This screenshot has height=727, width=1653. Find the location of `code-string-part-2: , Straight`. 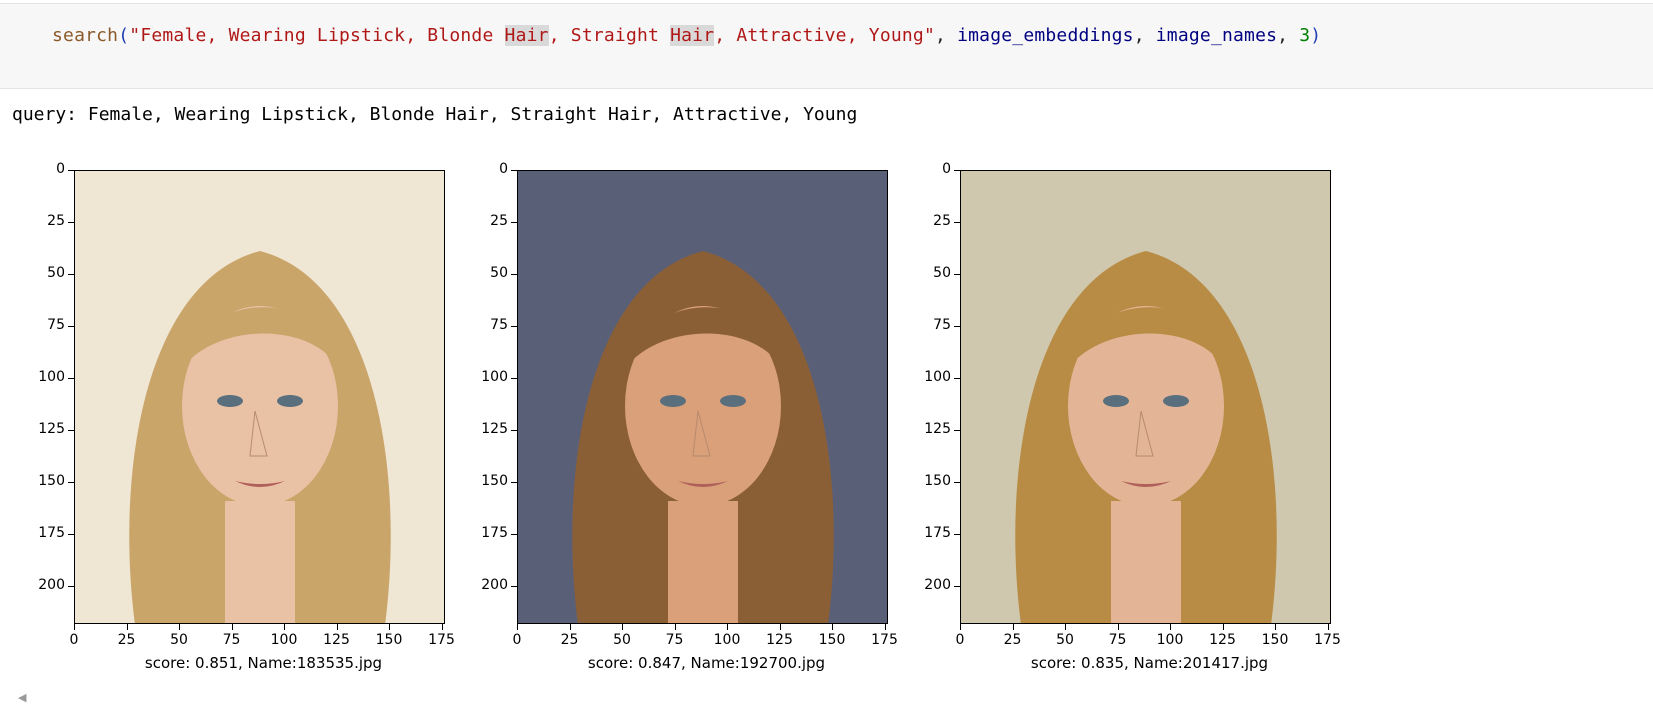

code-string-part-2: , Straight is located at coordinates (609, 35).